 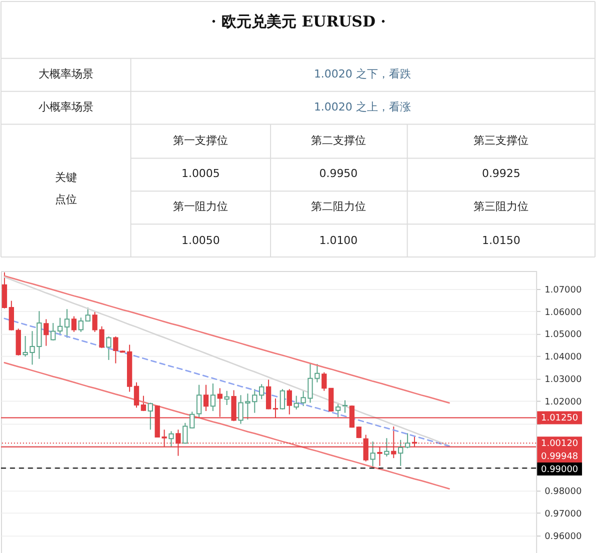 What do you see at coordinates (200, 141) in the screenshot?
I see `text: 第一支撑位` at bounding box center [200, 141].